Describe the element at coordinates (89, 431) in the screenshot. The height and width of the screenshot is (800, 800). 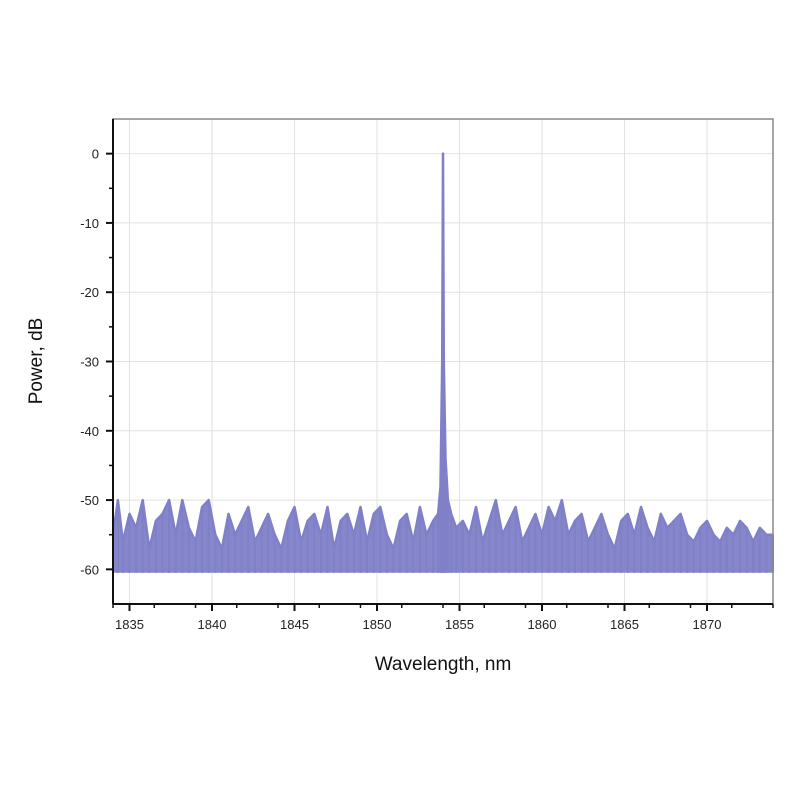
I see `y-tick-label: -40` at that location.